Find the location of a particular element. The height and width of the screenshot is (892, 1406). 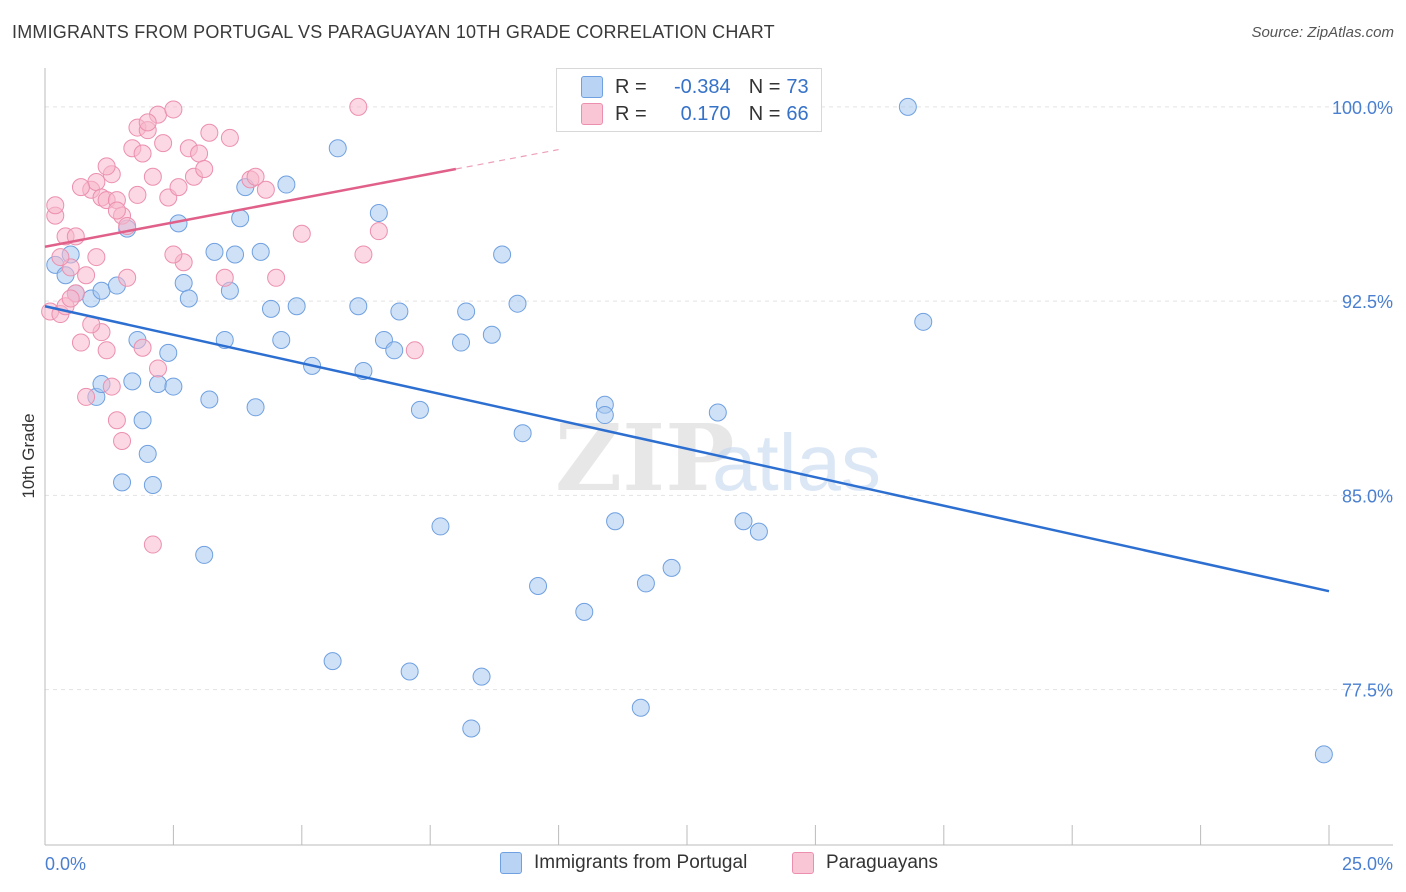

n-value: 66 is located at coordinates (797, 113).